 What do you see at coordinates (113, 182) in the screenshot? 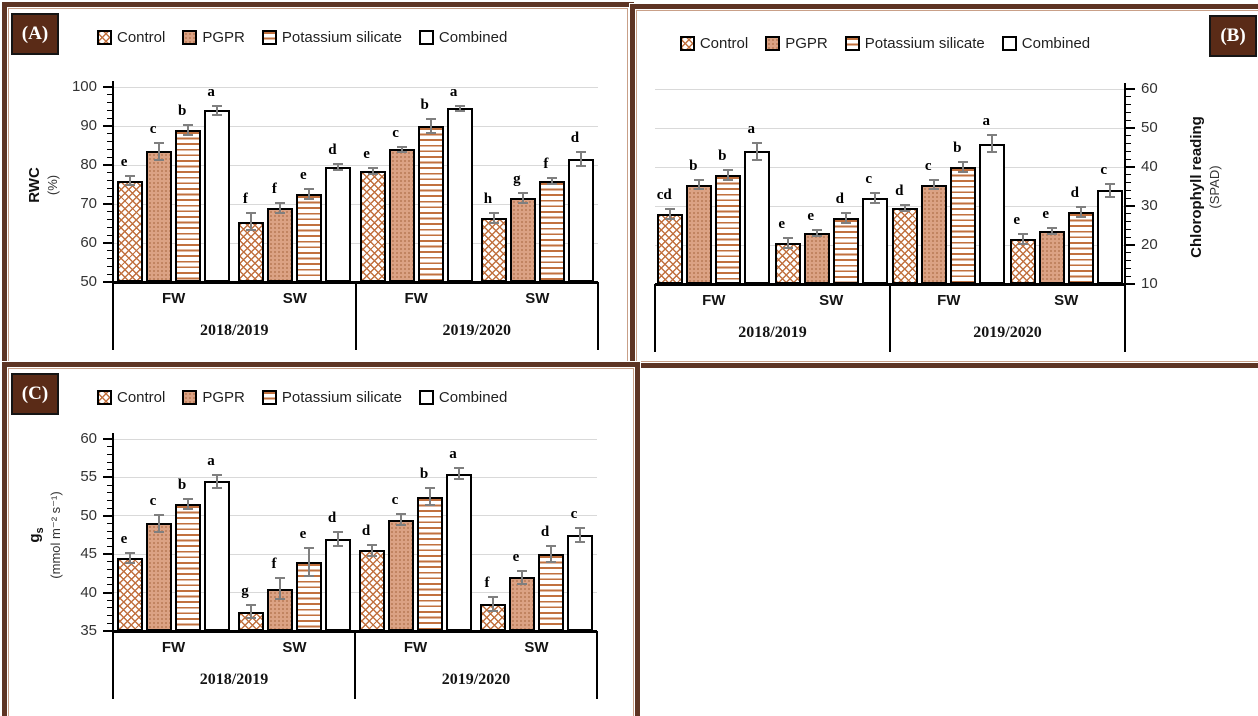
I see `y-axis-line` at bounding box center [113, 182].